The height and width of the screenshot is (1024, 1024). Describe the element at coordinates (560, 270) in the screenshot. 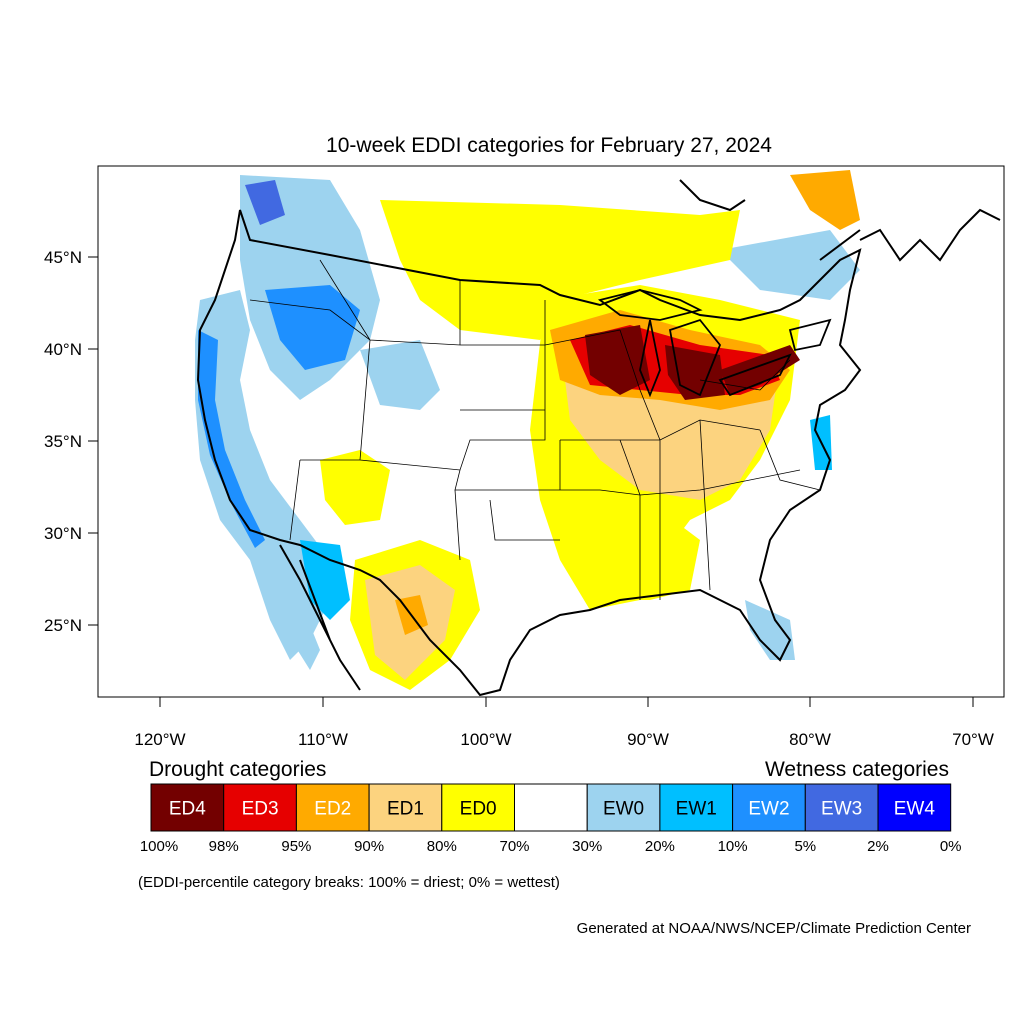

I see `drought-region-plains-north` at that location.